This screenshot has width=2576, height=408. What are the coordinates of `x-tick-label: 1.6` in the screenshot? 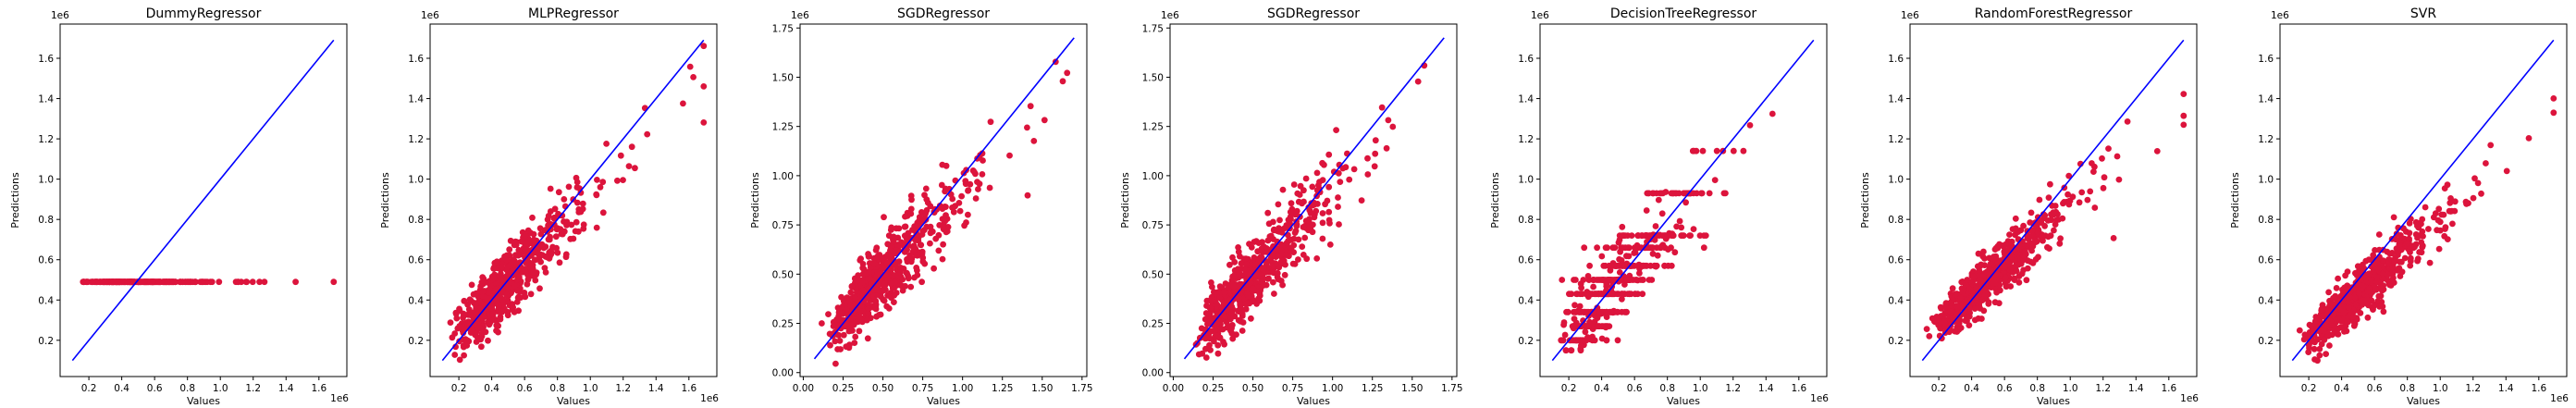 It's located at (1798, 388).